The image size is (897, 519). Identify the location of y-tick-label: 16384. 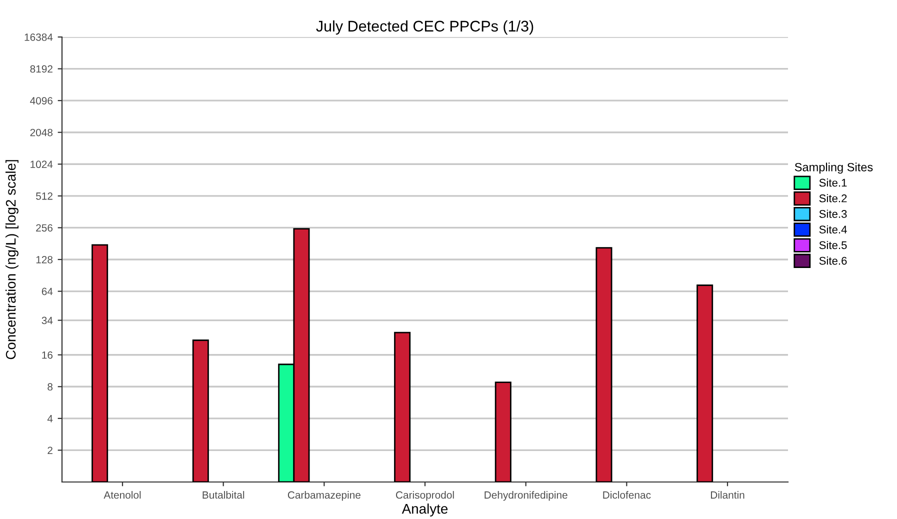
(38, 37).